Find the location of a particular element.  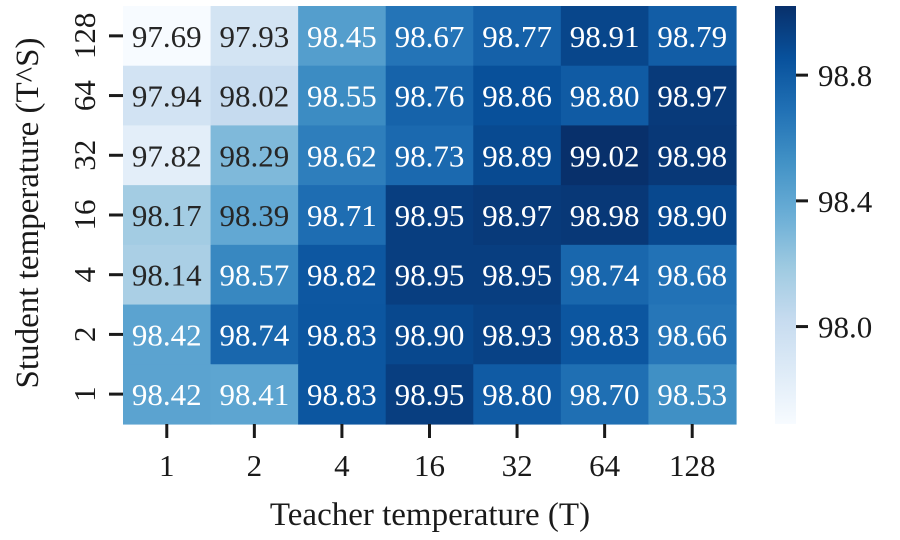

x-tick-label: 2 is located at coordinates (255, 465).